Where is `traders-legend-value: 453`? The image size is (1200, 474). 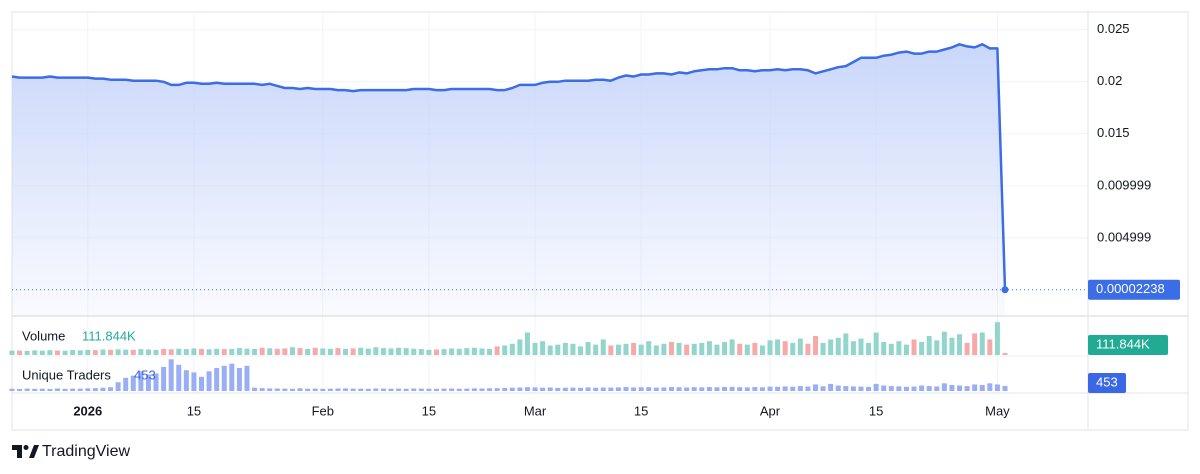
traders-legend-value: 453 is located at coordinates (145, 374).